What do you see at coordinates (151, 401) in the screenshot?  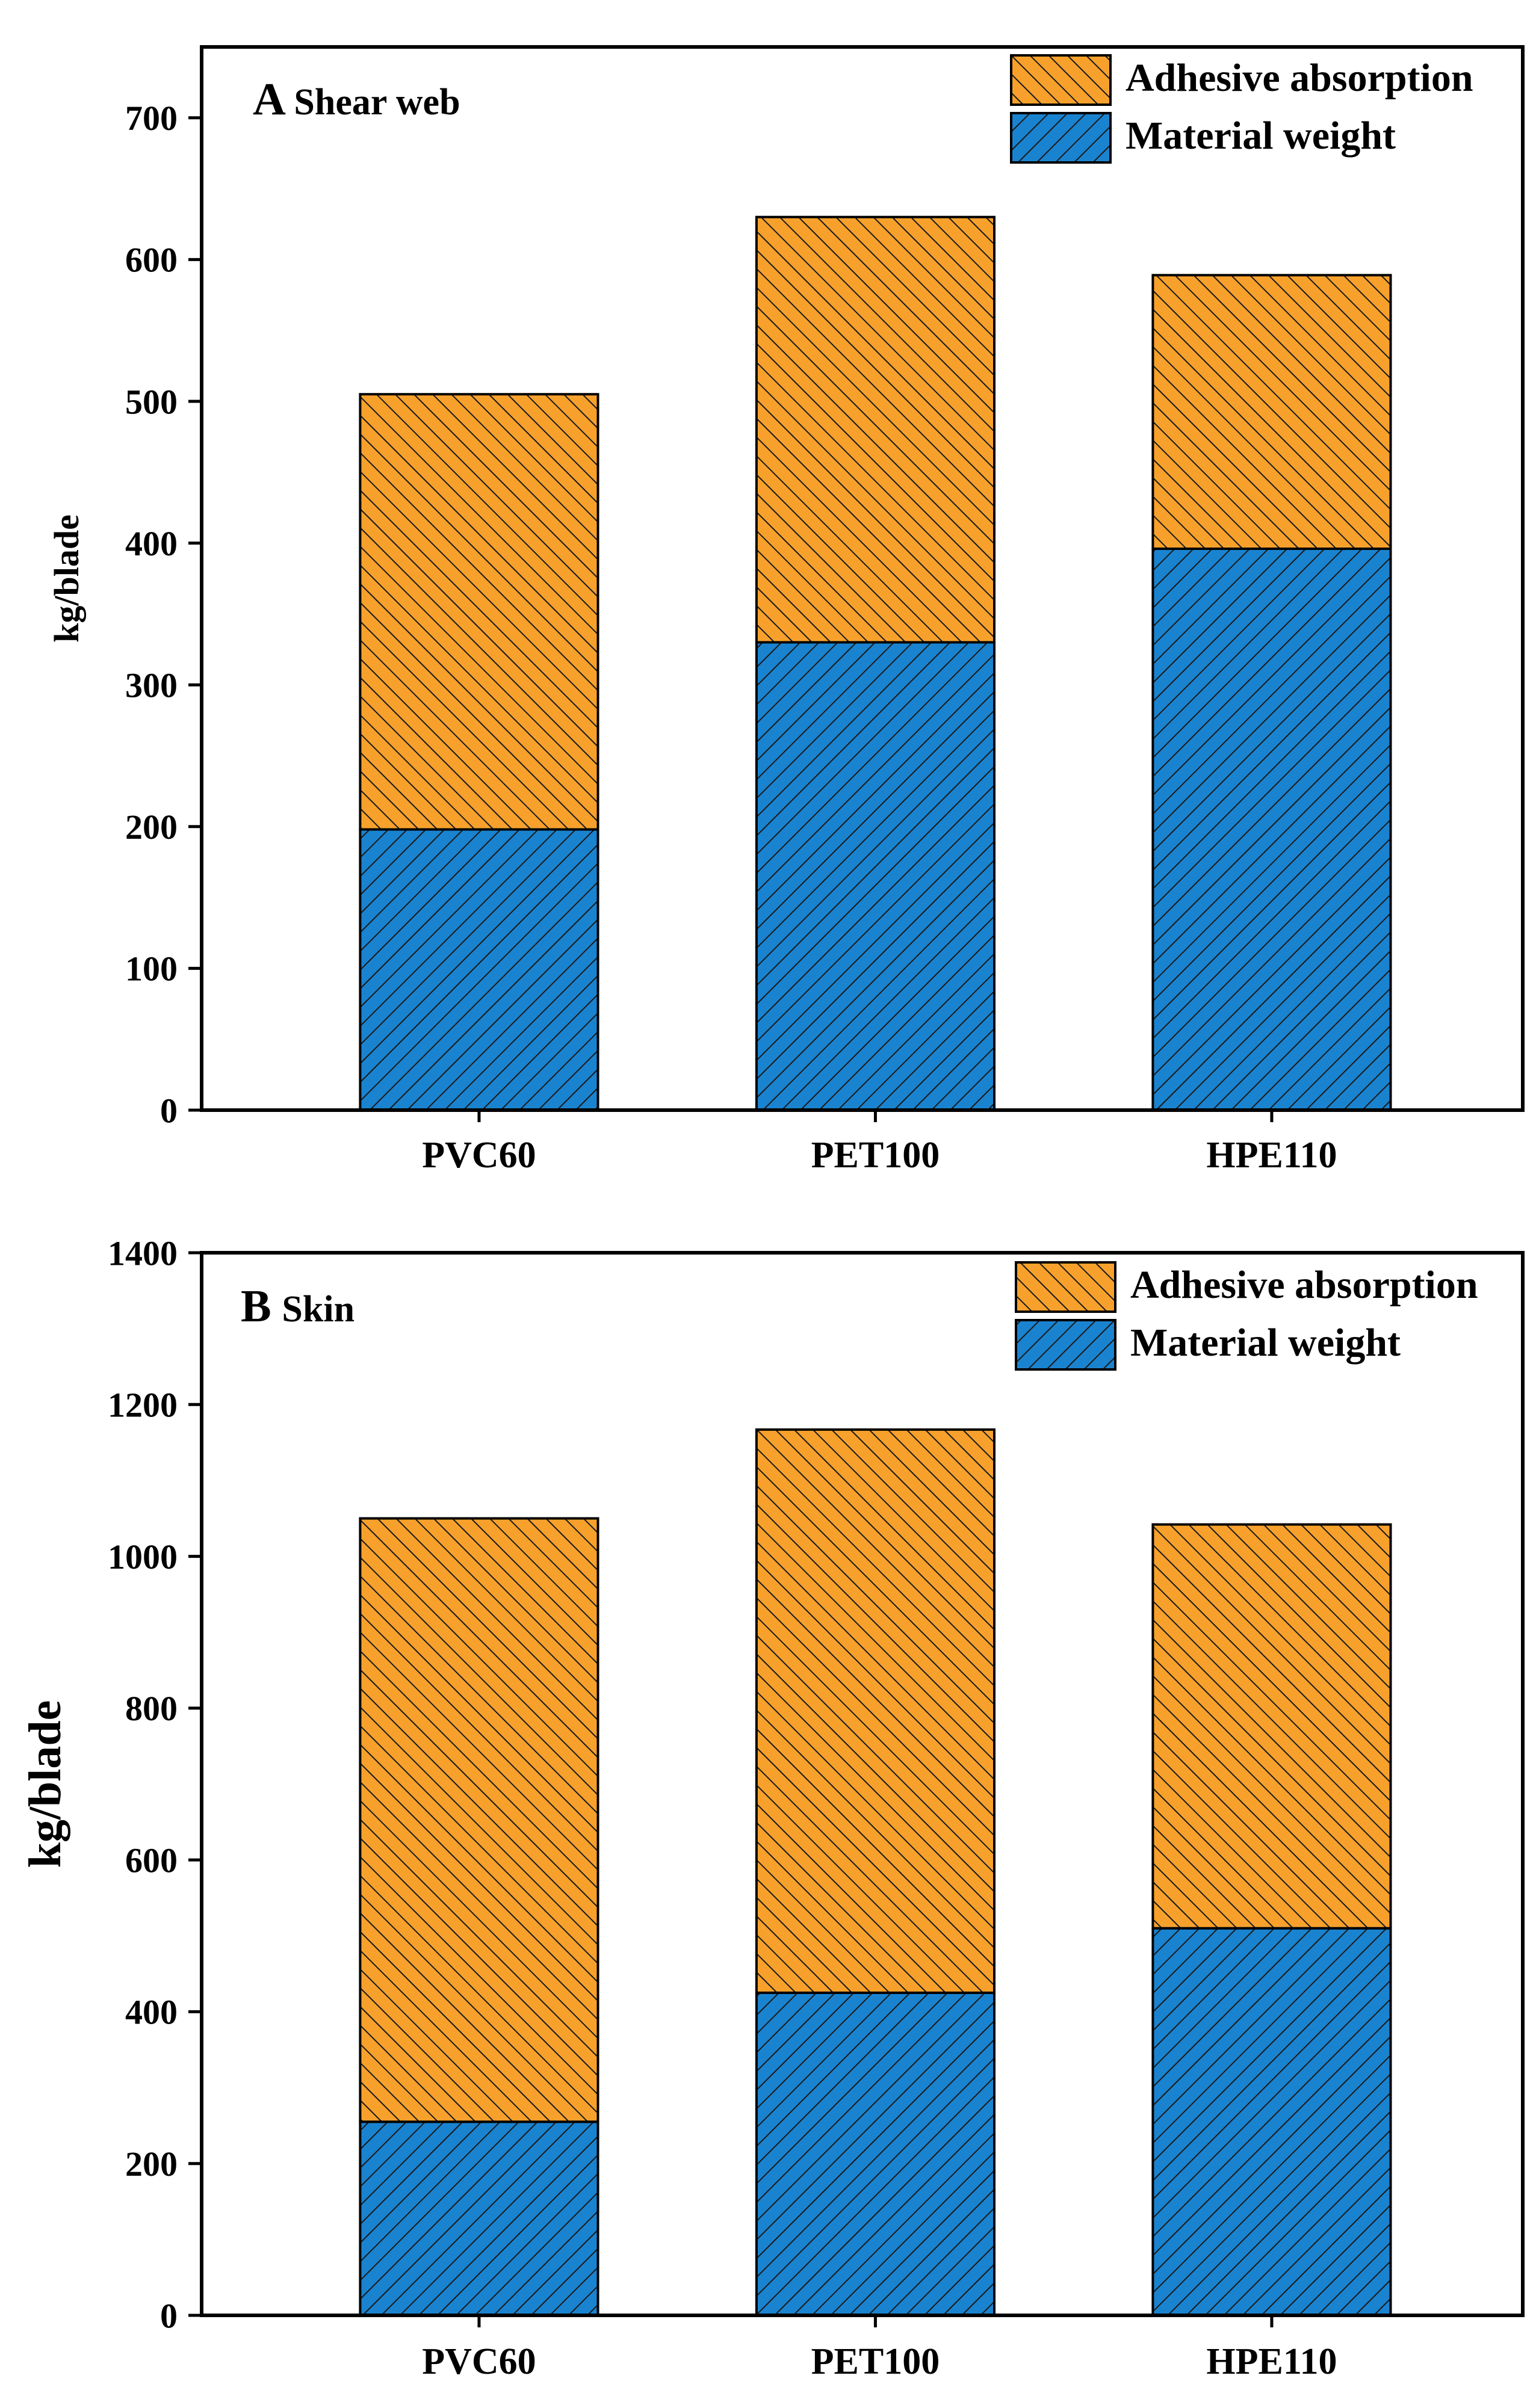 I see `y-tick-label: 500` at bounding box center [151, 401].